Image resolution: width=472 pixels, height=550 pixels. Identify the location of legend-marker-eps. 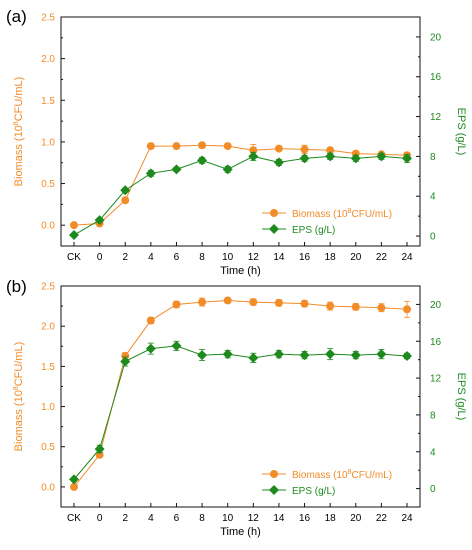
(274, 490).